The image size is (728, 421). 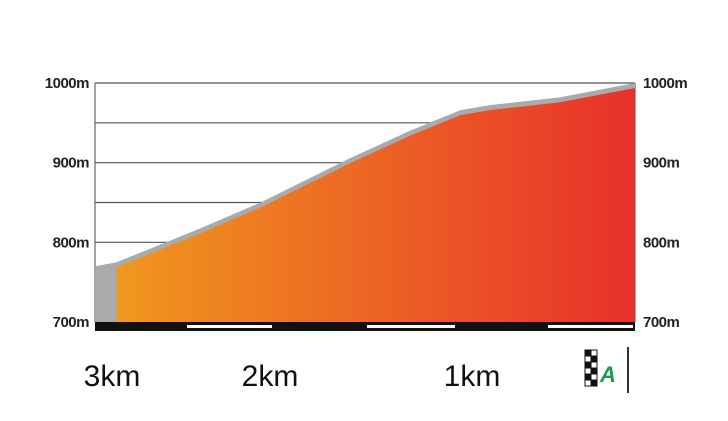 I want to click on y-tick-label-right: 1000m, so click(x=665, y=83).